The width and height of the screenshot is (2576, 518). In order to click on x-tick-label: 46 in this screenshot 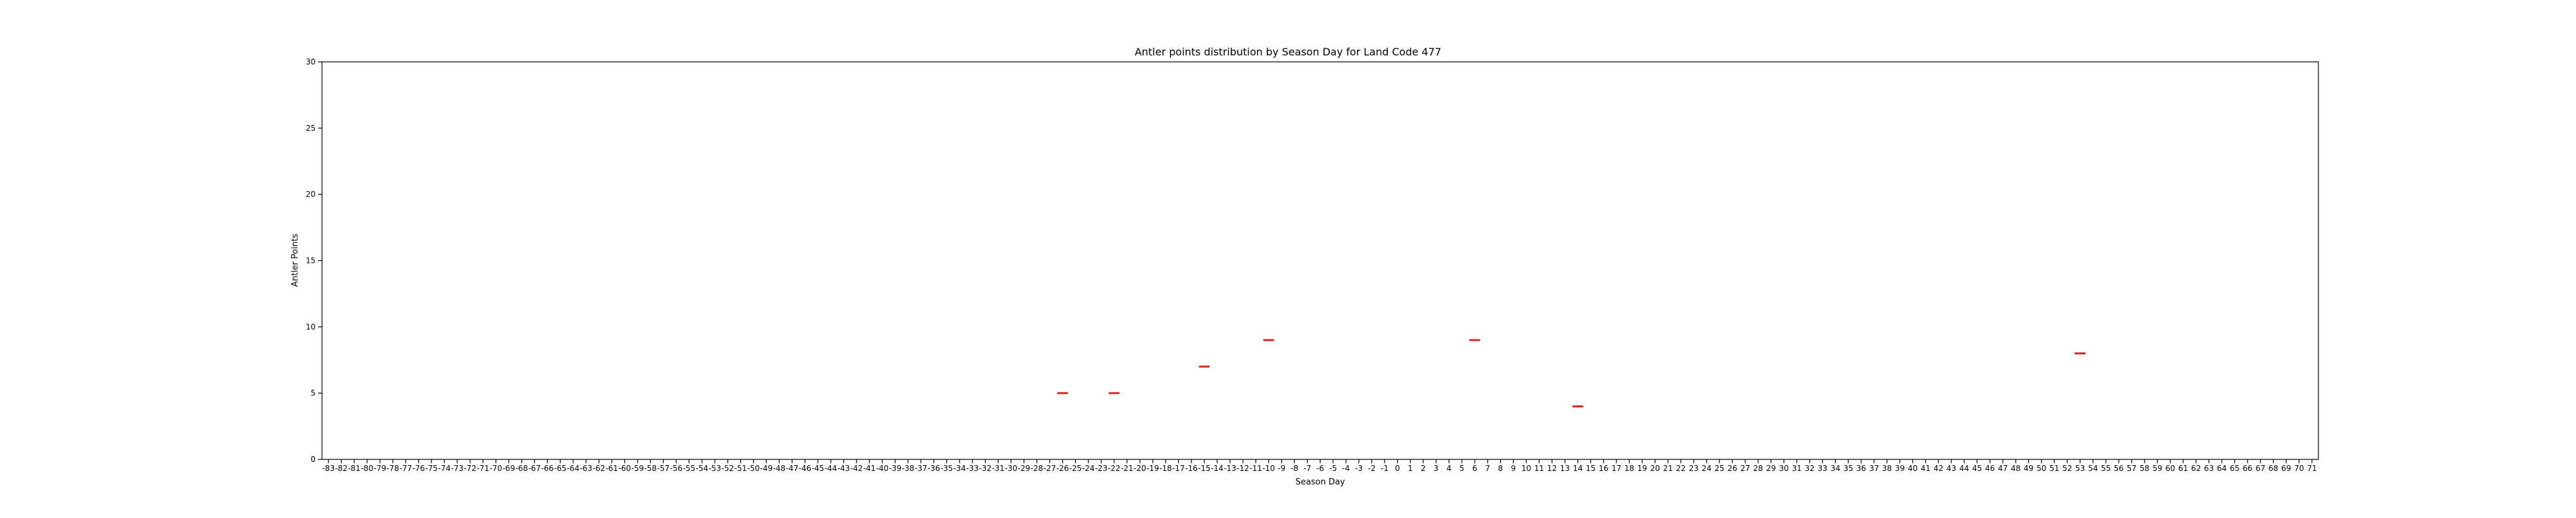, I will do `click(1989, 468)`.